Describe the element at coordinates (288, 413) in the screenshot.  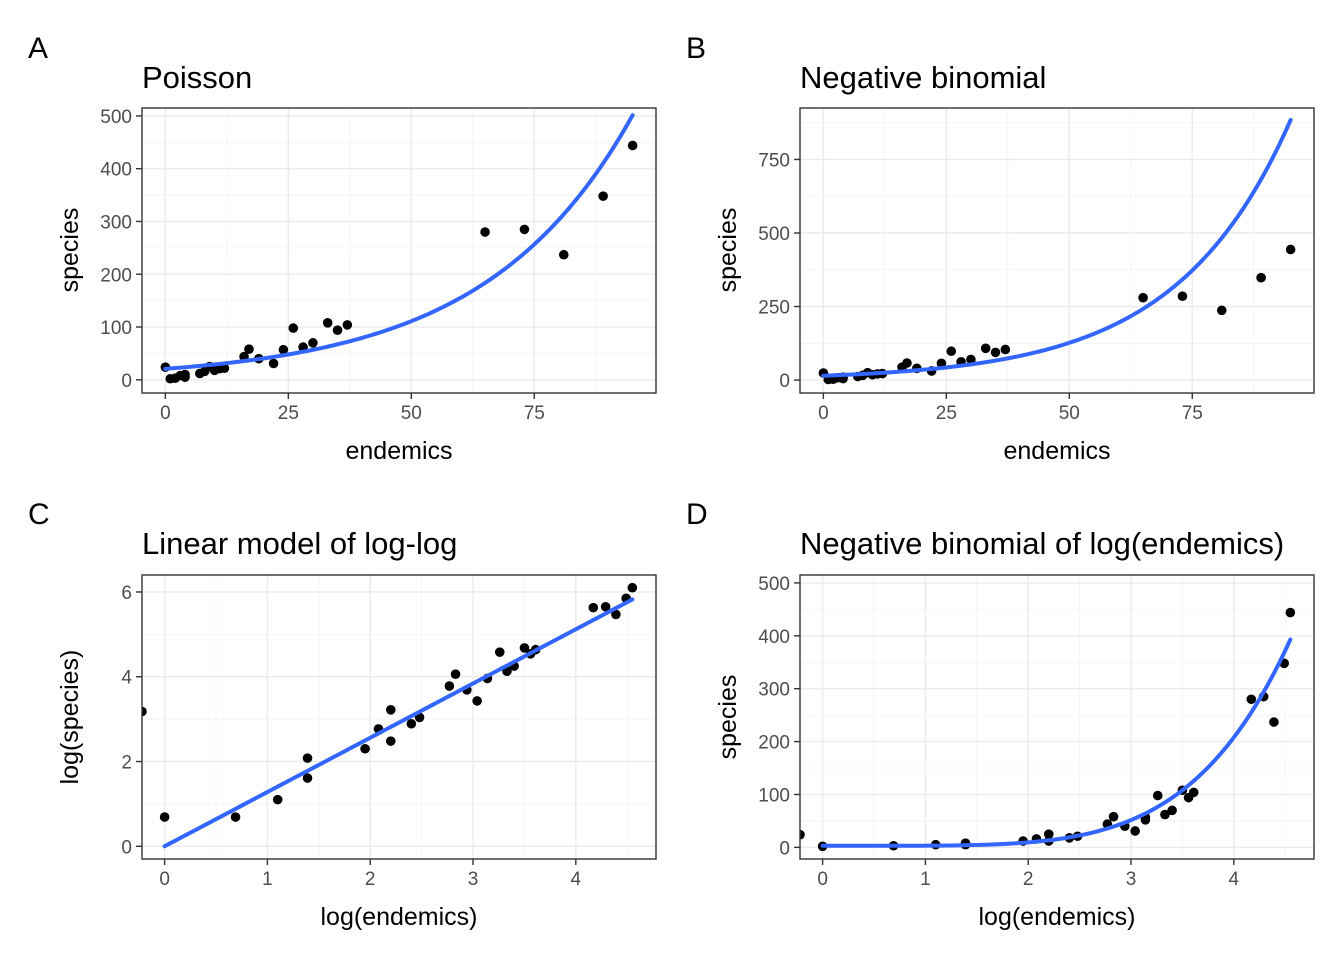
I see `x-tick-label: 25` at that location.